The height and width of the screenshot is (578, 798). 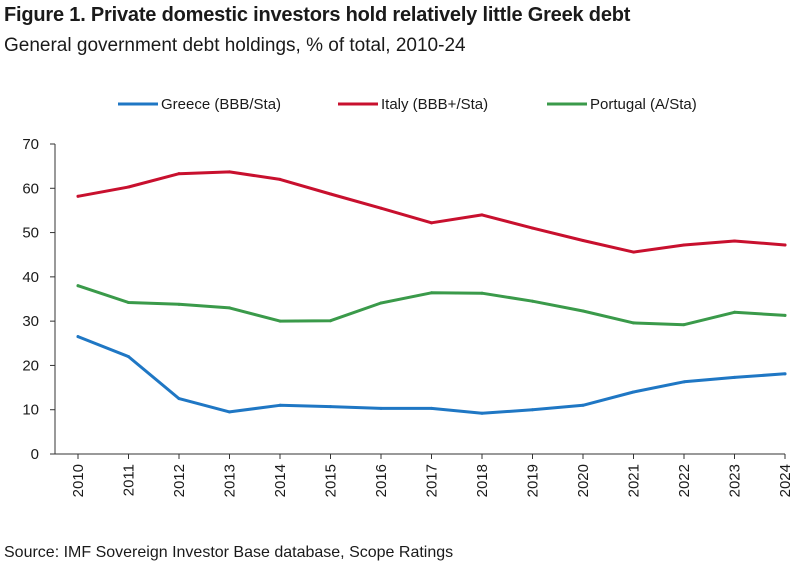 I want to click on x-tick-label: 2021, so click(x=634, y=480).